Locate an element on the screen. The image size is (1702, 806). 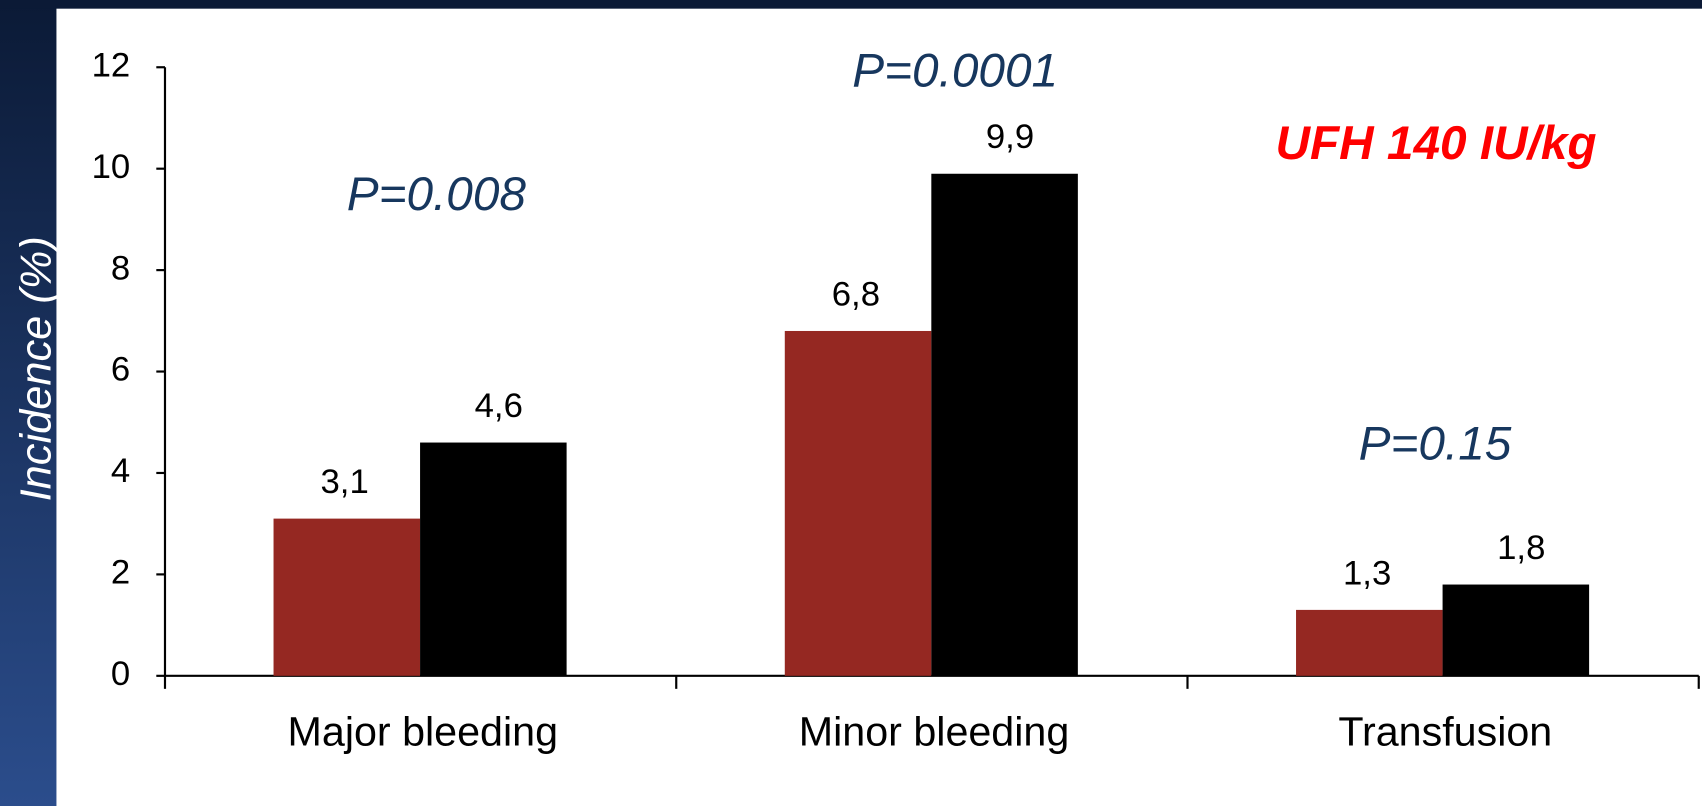
x-tick-label: Transfusion is located at coordinates (1445, 731).